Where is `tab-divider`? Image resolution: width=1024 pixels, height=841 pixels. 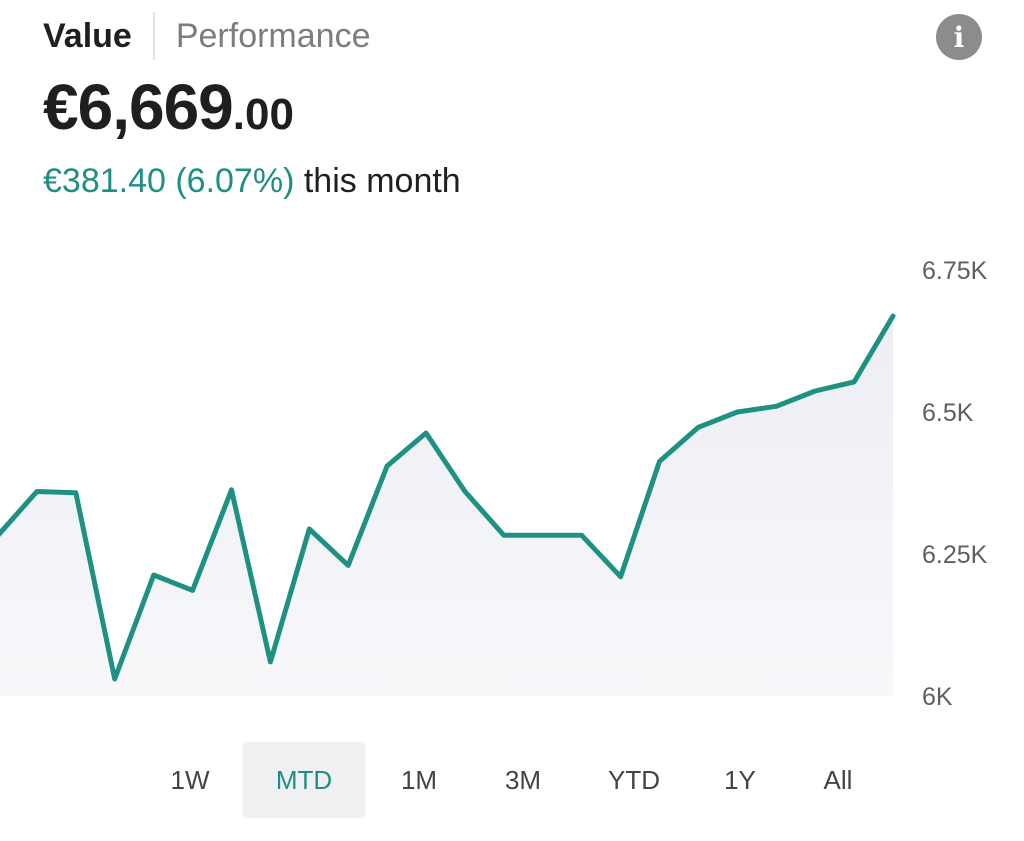
tab-divider is located at coordinates (153, 36).